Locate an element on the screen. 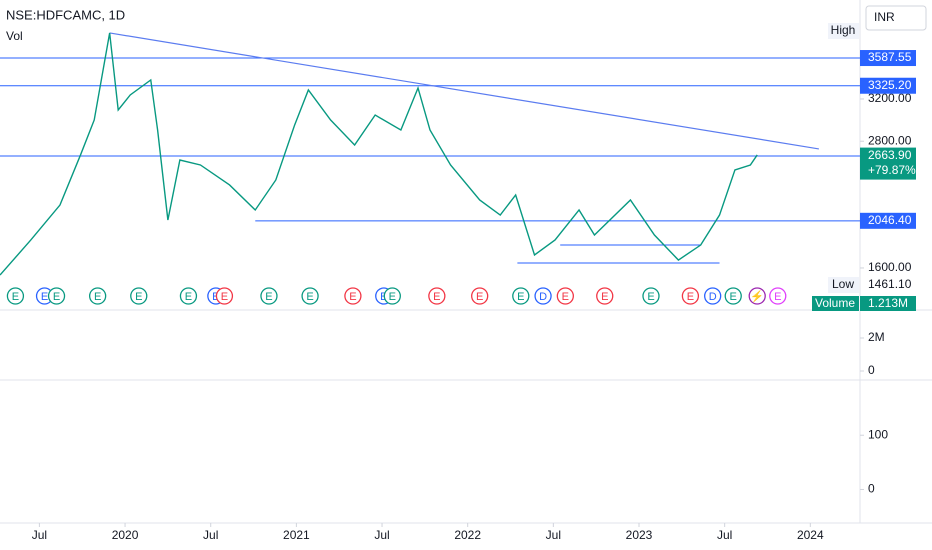 This screenshot has height=550, width=932. price-label: 3325.20 is located at coordinates (890, 85).